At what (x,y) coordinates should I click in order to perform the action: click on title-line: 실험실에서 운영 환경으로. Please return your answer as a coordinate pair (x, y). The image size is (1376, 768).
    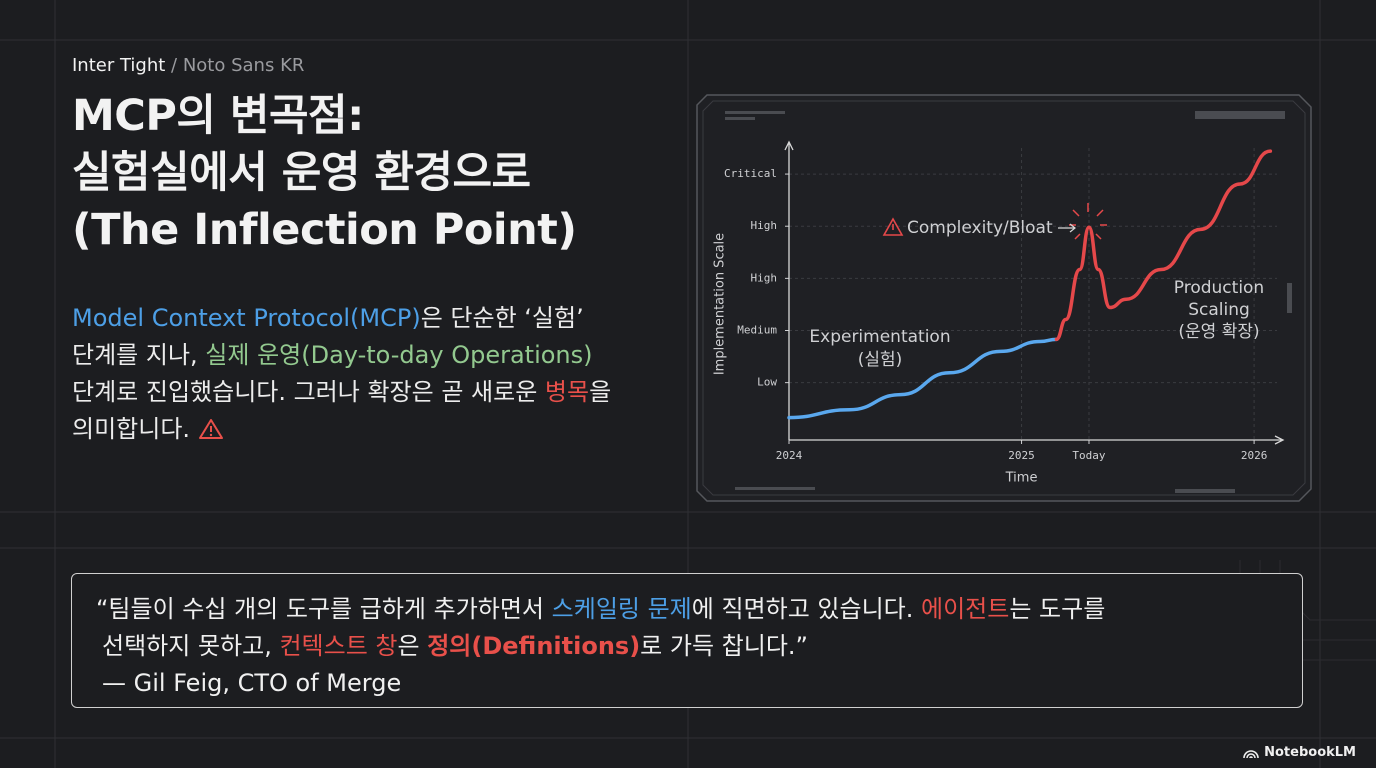
    Looking at the image, I should click on (301, 173).